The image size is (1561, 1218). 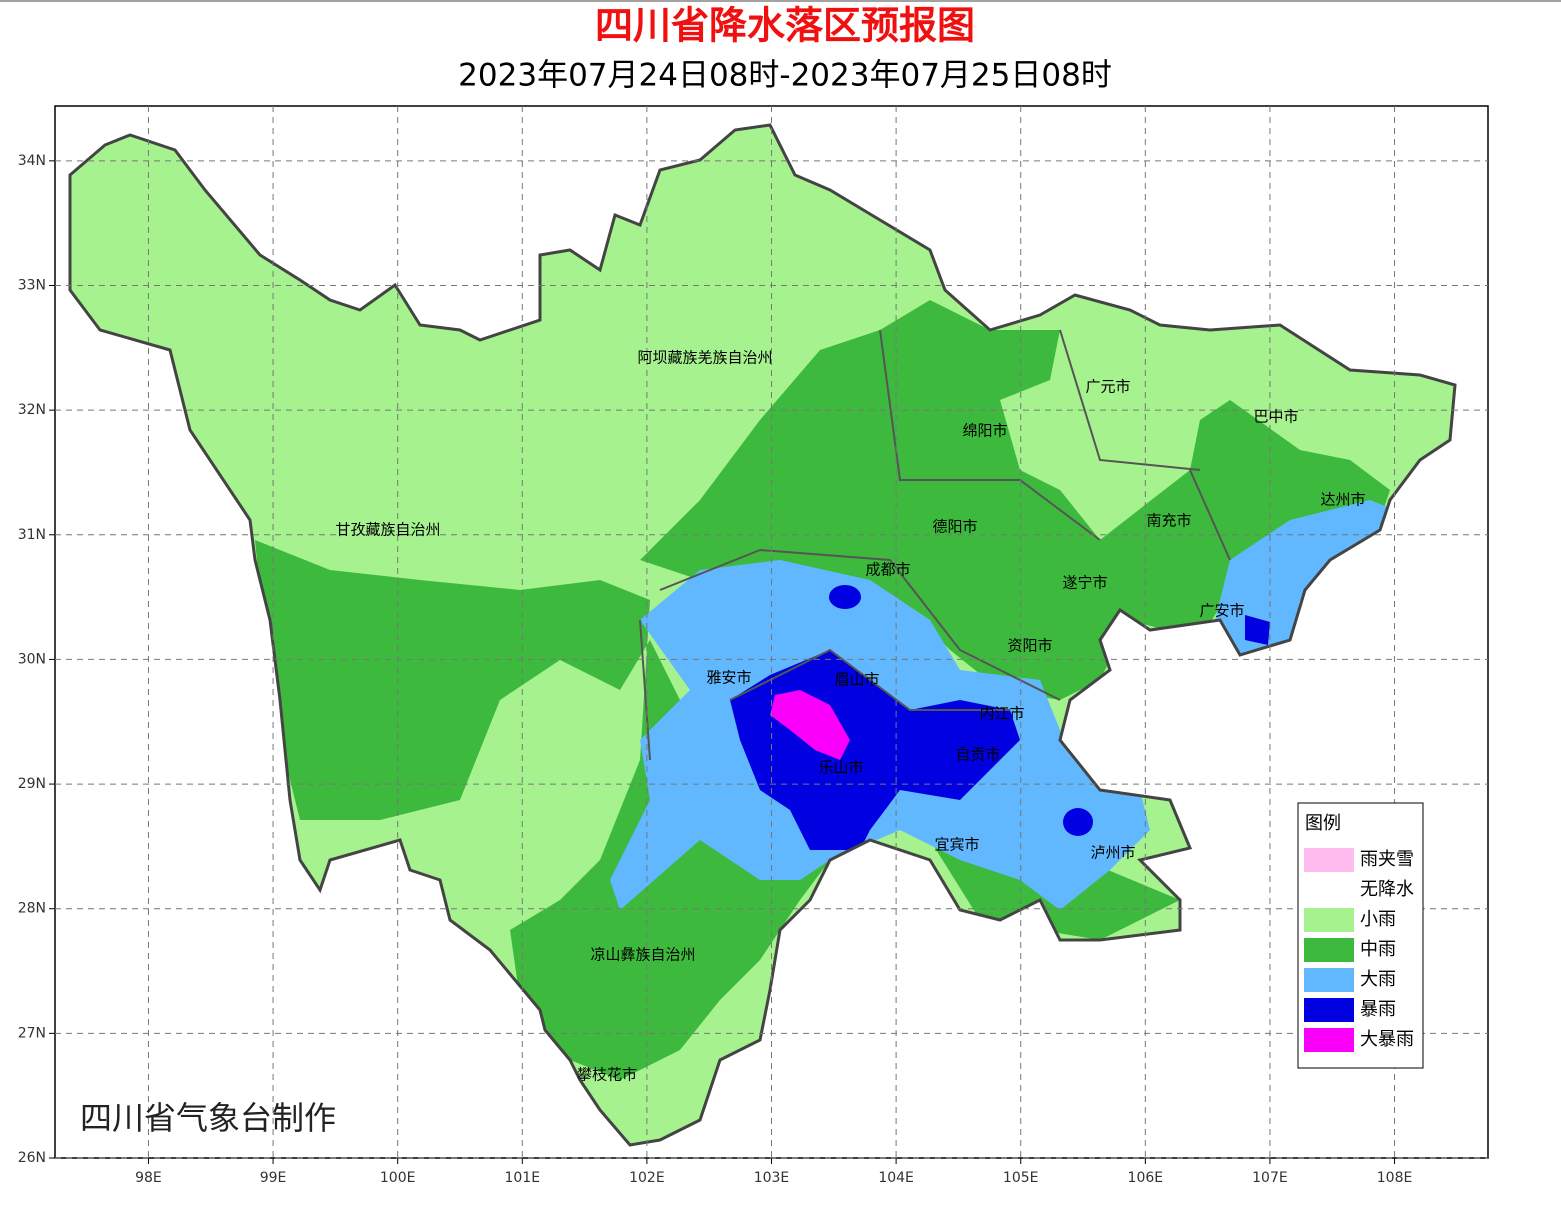 What do you see at coordinates (1021, 1178) in the screenshot?
I see `lon-tick-label: 105E` at bounding box center [1021, 1178].